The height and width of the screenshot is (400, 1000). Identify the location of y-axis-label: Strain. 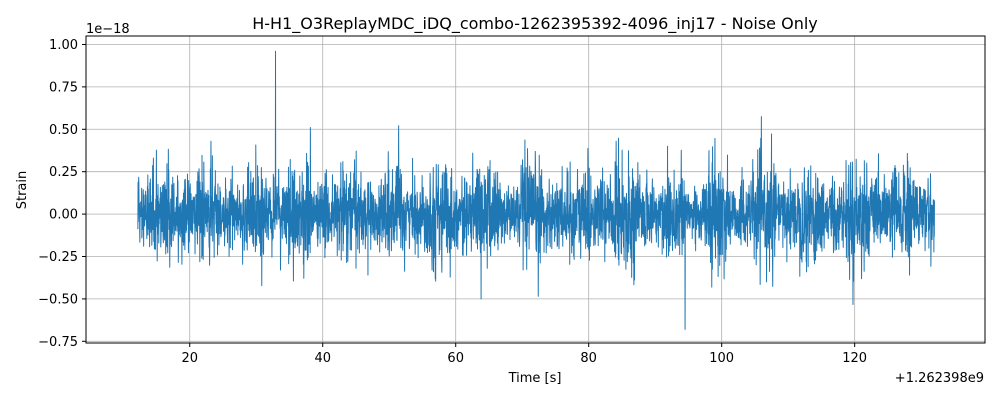
(22, 190).